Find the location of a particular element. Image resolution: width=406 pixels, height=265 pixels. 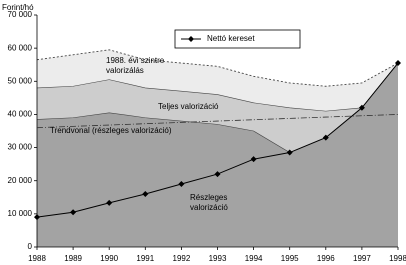

x-tick-label: 1989 is located at coordinates (73, 258).